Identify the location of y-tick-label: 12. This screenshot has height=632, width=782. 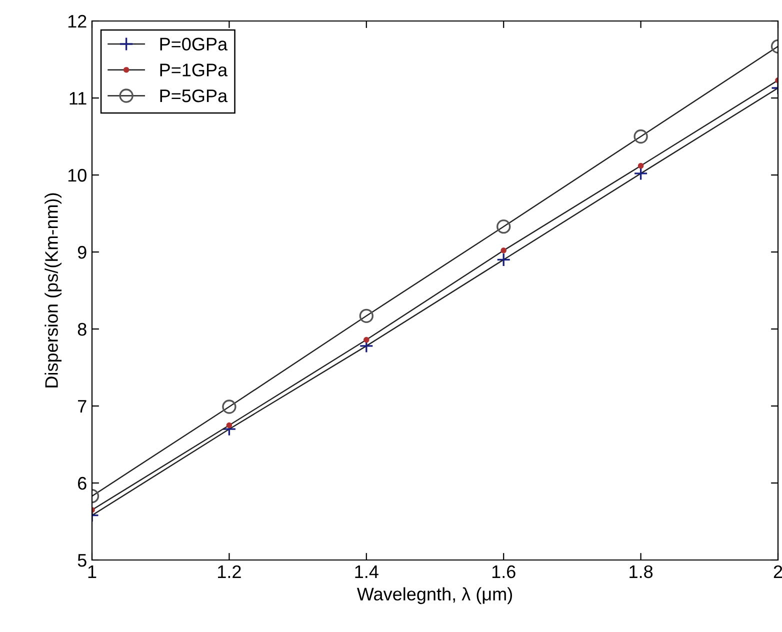
(77, 21).